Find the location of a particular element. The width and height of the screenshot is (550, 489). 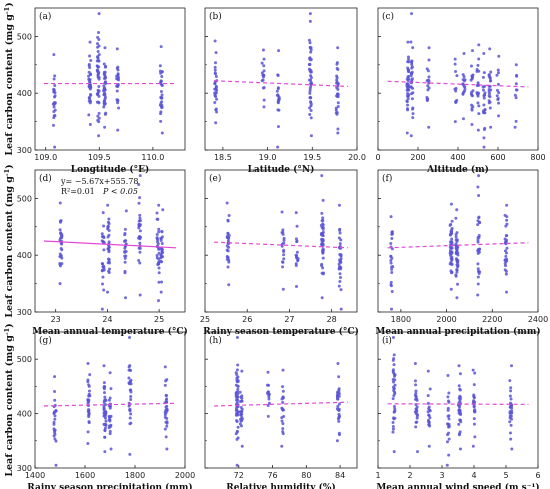

panel-label: (e) is located at coordinates (215, 178).